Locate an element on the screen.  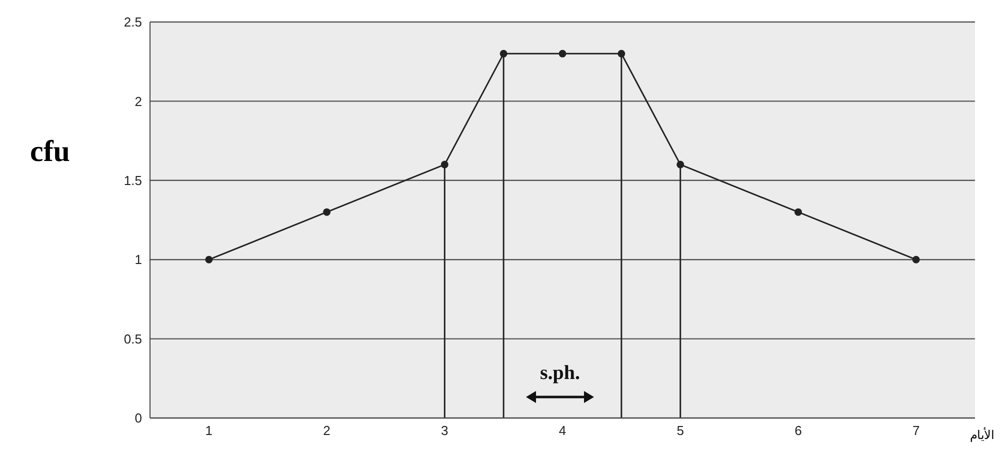
y-tick-label: 2.5 is located at coordinates (133, 22).